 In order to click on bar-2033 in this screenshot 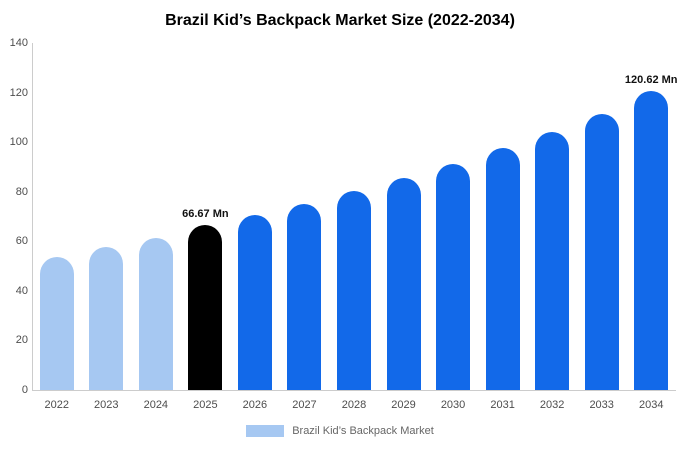, I will do `click(601, 251)`.